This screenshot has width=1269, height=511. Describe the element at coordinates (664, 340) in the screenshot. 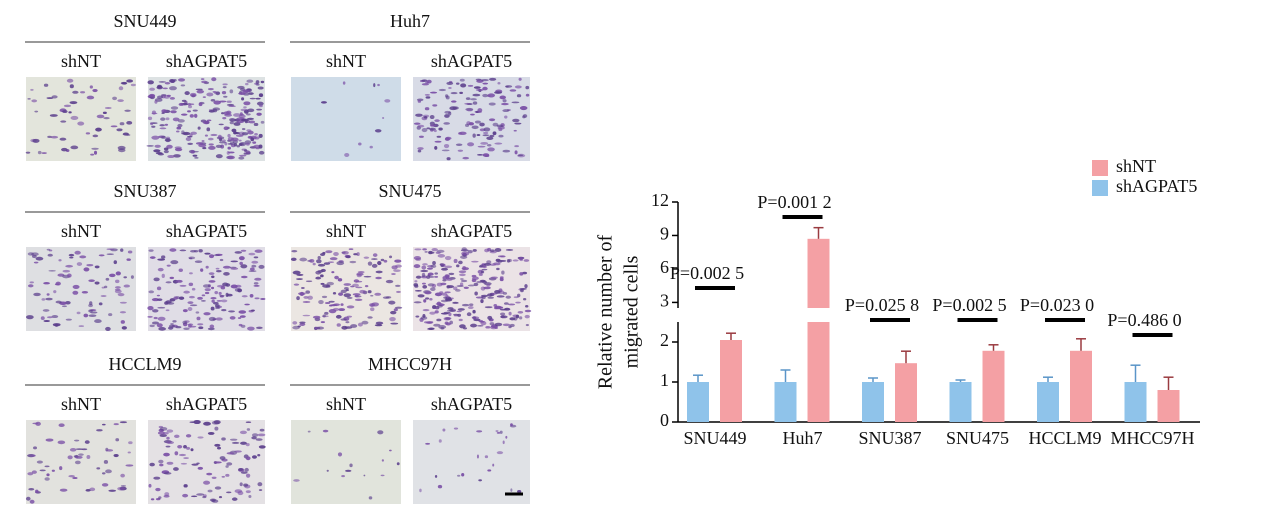

I see `y-tick-label: 2` at that location.